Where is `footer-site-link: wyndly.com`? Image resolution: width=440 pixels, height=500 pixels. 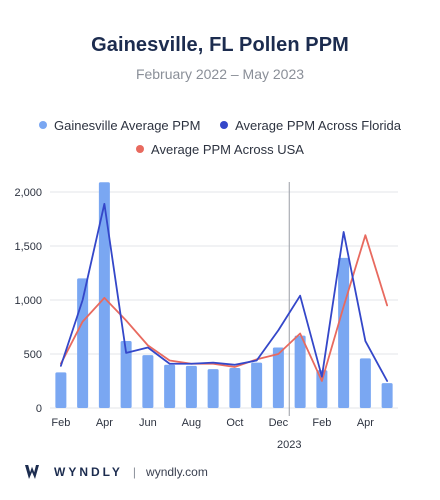
footer-site-link: wyndly.com is located at coordinates (177, 472).